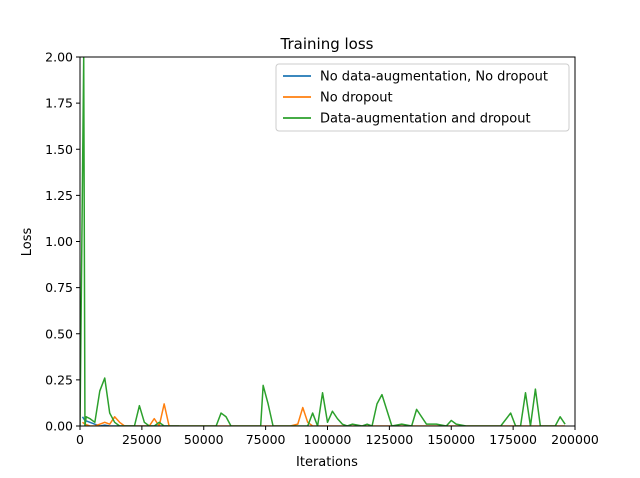 The width and height of the screenshot is (640, 478). I want to click on y-tick-label: 1.25, so click(59, 195).